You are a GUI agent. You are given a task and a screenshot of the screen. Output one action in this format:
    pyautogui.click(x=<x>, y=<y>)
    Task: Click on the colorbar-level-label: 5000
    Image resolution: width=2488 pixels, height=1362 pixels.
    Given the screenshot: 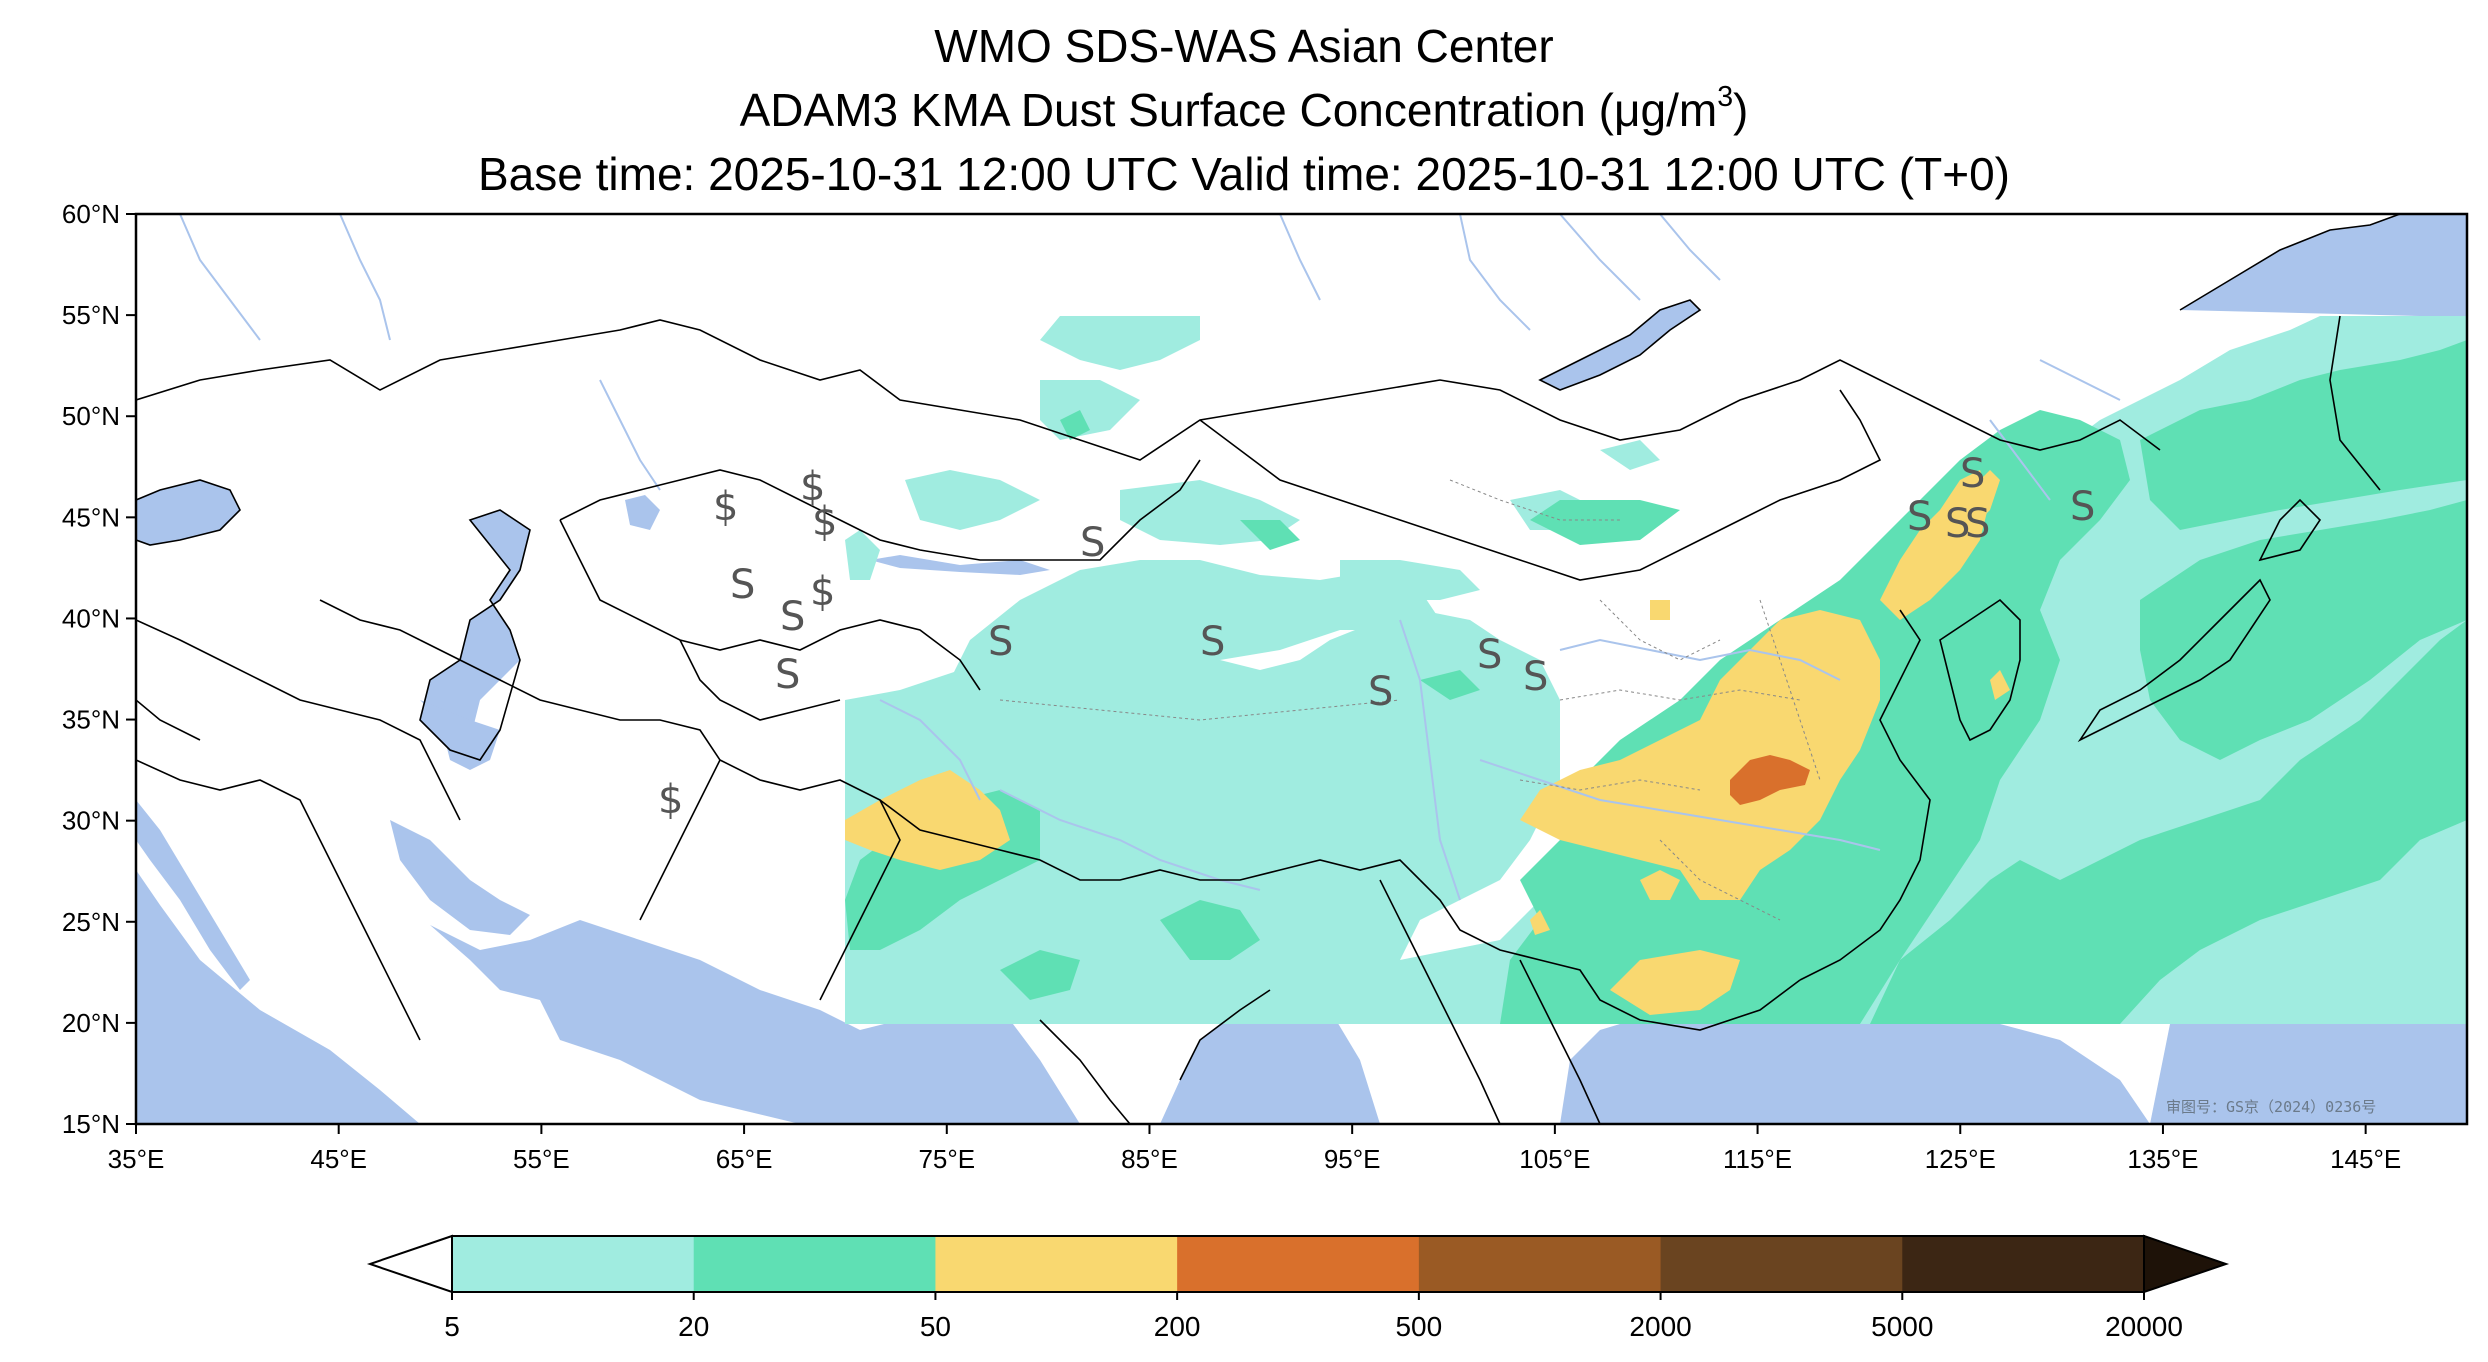 What is the action you would take?
    pyautogui.click(x=1902, y=1326)
    